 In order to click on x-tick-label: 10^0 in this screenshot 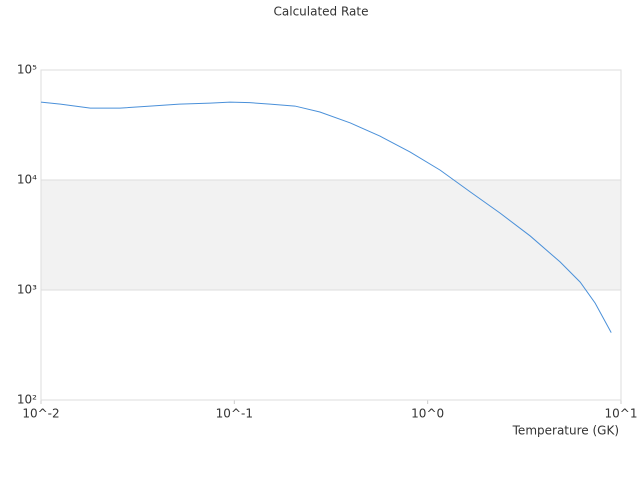, I will do `click(427, 414)`.